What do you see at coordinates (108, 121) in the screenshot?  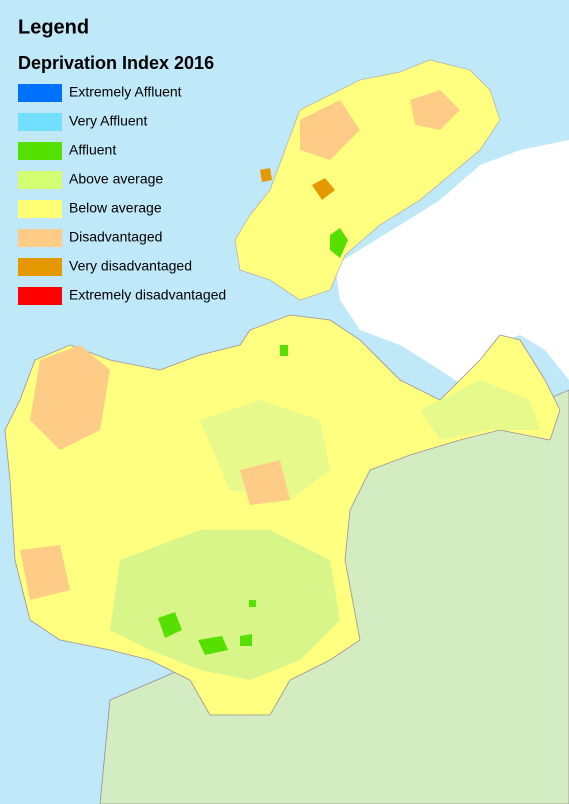 I see `legend-label: Very Affluent` at bounding box center [108, 121].